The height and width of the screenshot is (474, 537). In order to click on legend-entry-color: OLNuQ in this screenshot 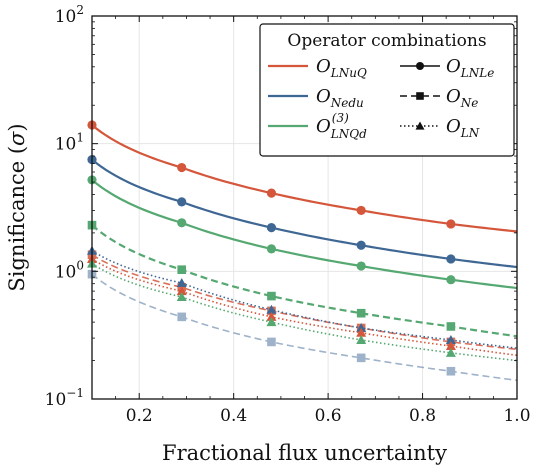, I will do `click(317, 68)`.